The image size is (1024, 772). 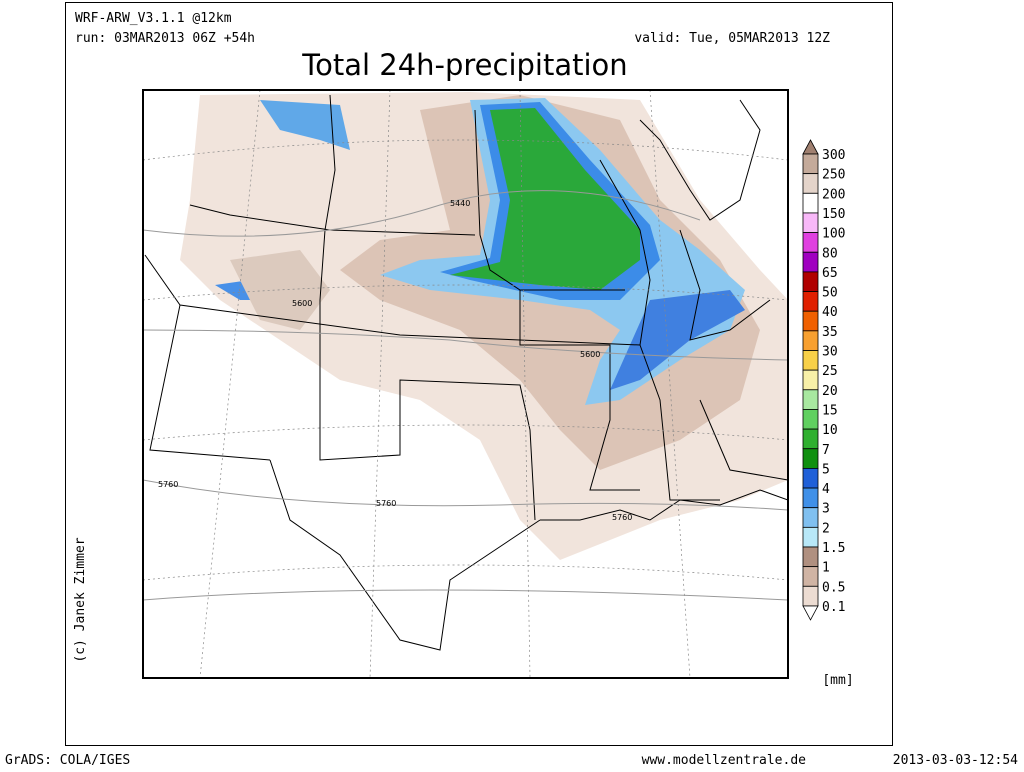 What do you see at coordinates (833, 548) in the screenshot?
I see `legend-label: 1.5` at bounding box center [833, 548].